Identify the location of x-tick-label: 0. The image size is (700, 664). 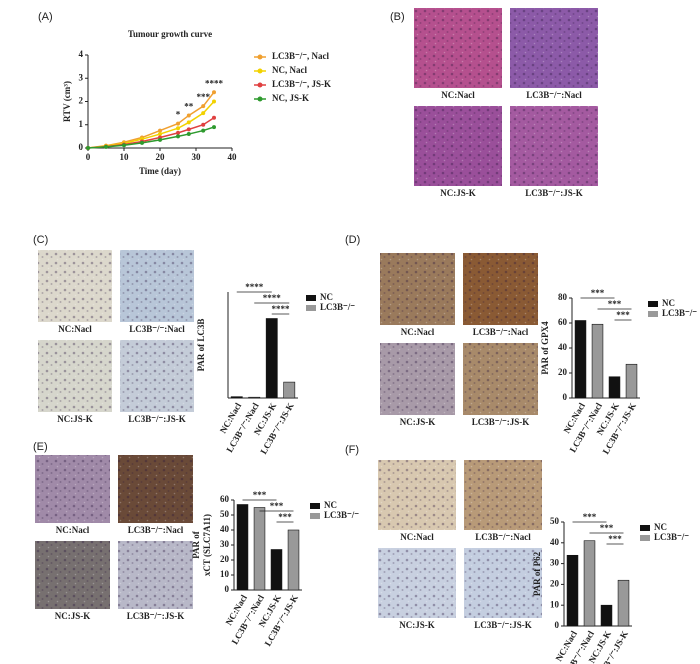
(88, 157).